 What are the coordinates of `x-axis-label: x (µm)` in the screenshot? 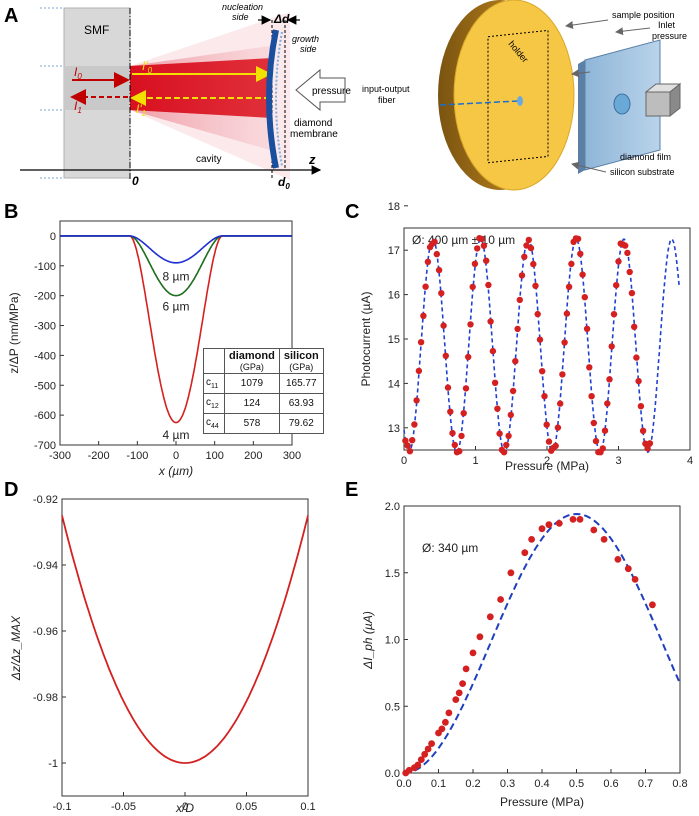 It's located at (175, 471).